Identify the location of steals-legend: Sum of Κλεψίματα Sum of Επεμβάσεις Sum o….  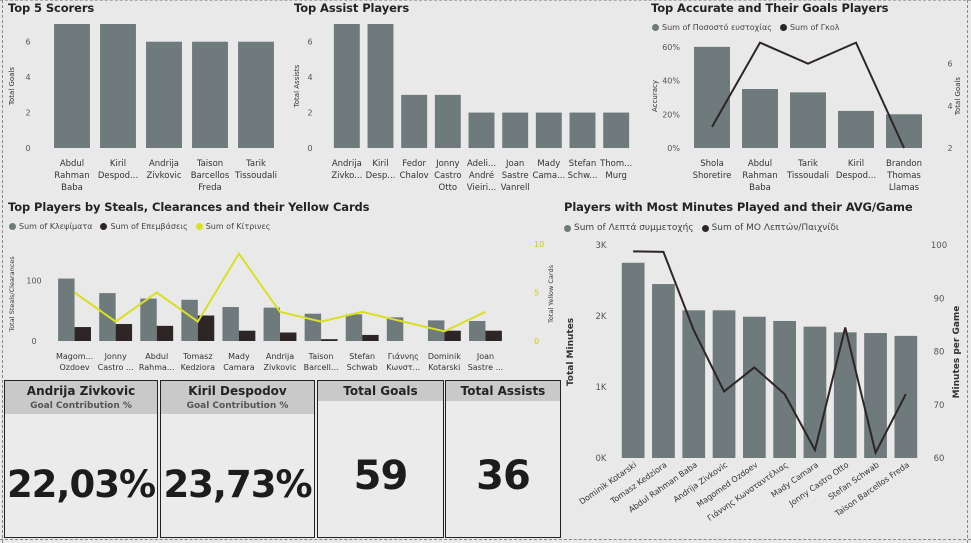
(139, 226).